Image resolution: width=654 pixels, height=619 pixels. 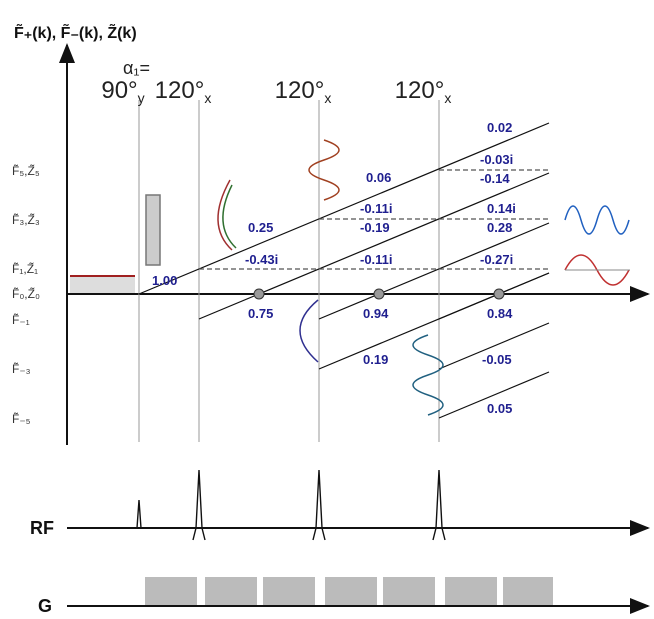 What do you see at coordinates (26, 293) in the screenshot?
I see `y-label: F̃₀,Z̃₀` at bounding box center [26, 293].